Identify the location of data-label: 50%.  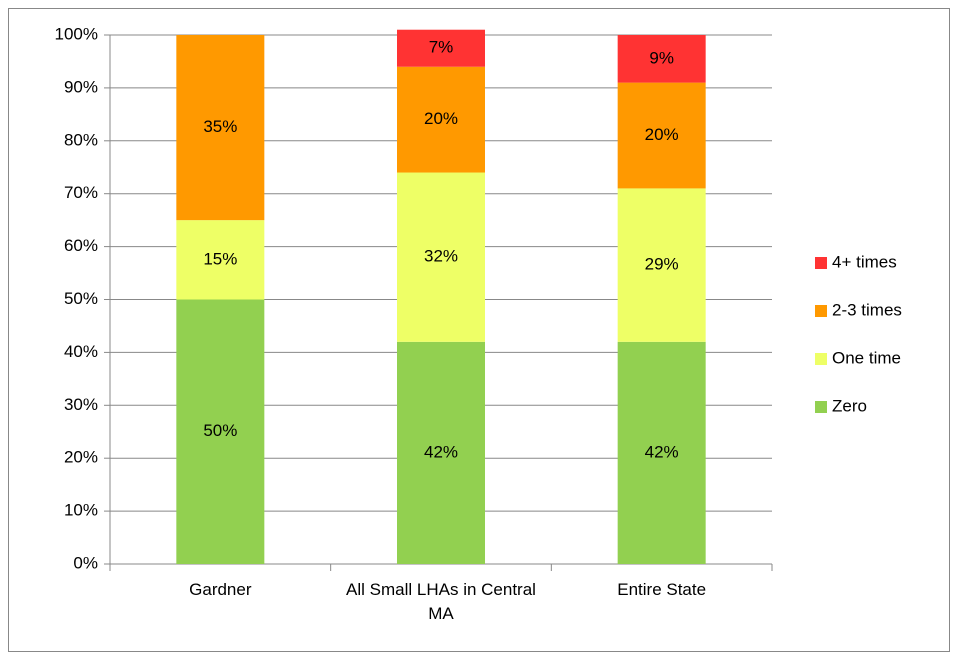
(220, 430).